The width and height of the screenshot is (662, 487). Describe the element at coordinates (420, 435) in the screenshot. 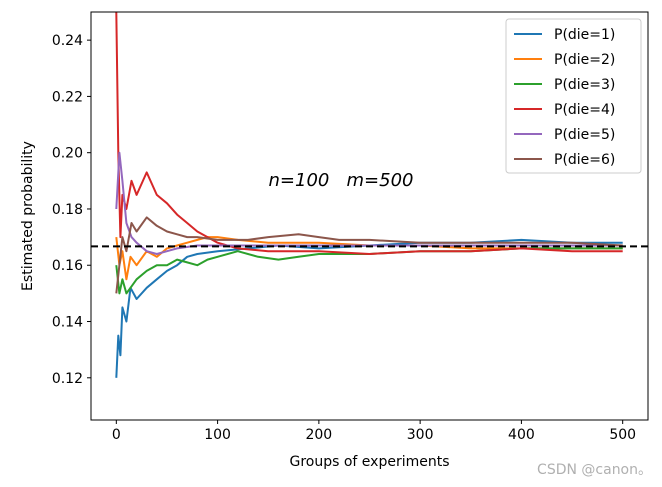

I see `x-tick-label: 300` at that location.